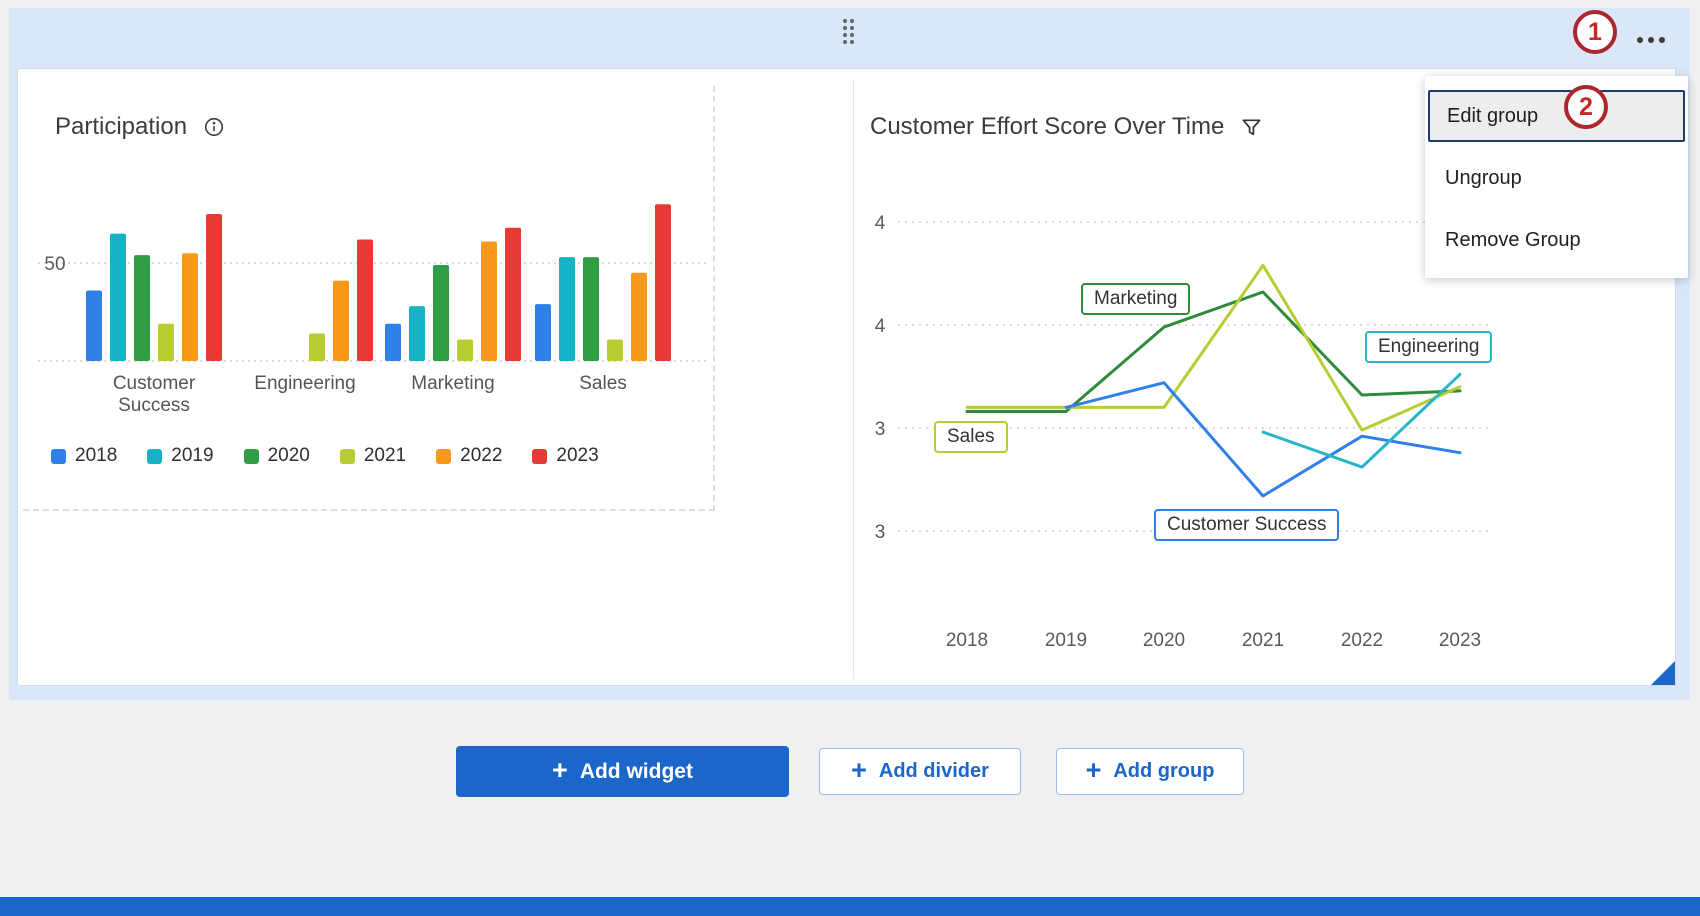  Describe the element at coordinates (369, 510) in the screenshot. I see `widget-boundary-guide-horizontal` at that location.